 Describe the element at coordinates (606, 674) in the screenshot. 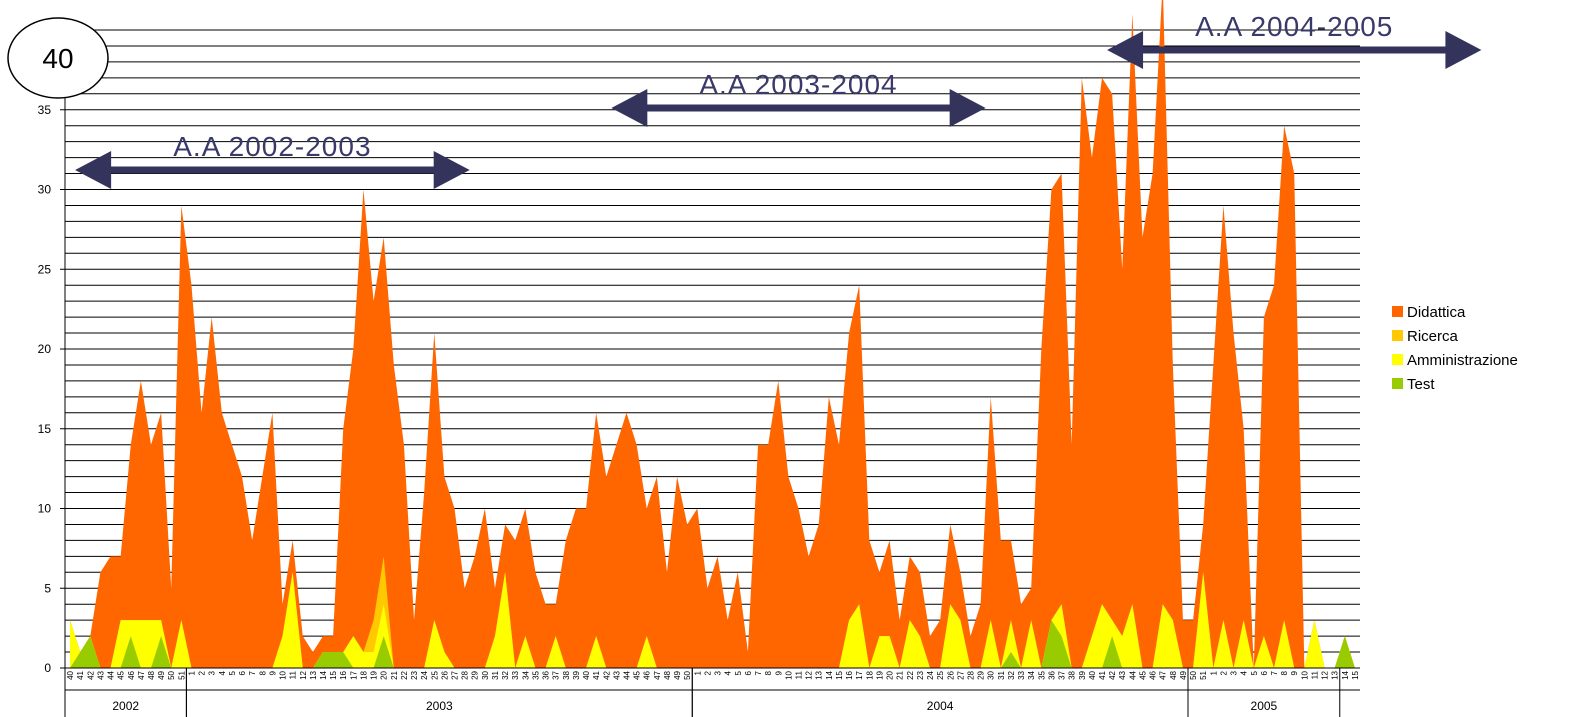

I see `x-tick-label: 42` at that location.